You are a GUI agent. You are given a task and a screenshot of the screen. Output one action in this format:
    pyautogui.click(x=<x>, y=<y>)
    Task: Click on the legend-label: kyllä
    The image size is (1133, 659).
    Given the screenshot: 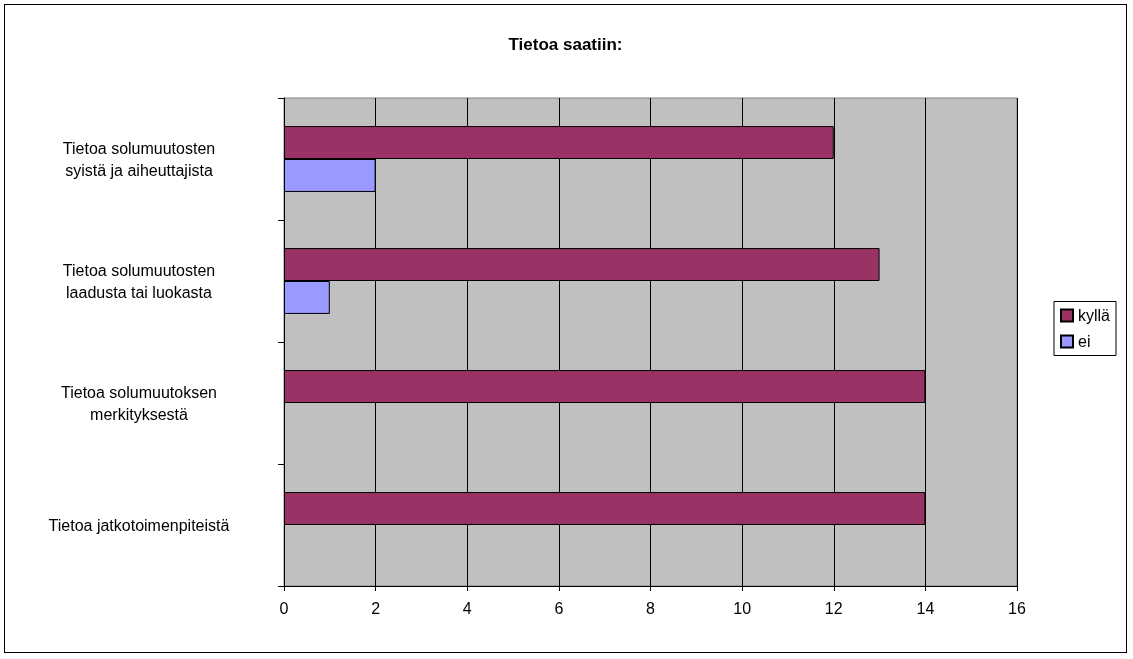 What is the action you would take?
    pyautogui.click(x=1094, y=315)
    